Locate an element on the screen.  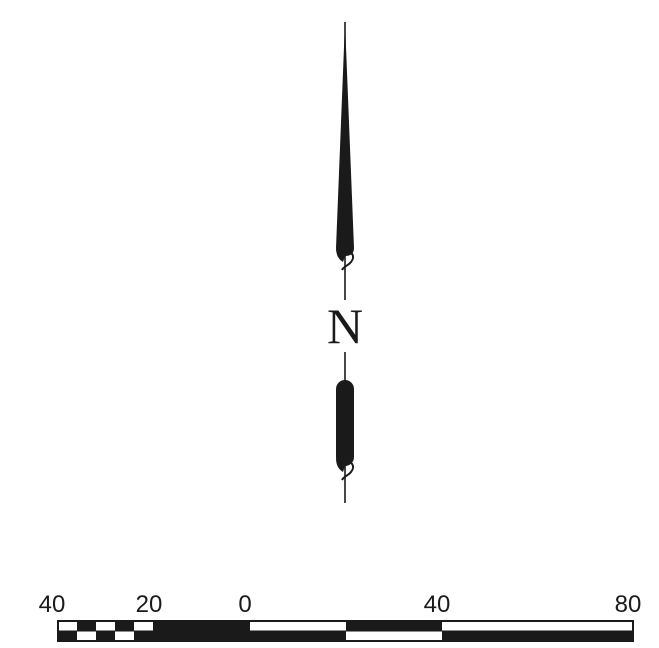
scale-label-80: 80 is located at coordinates (628, 604).